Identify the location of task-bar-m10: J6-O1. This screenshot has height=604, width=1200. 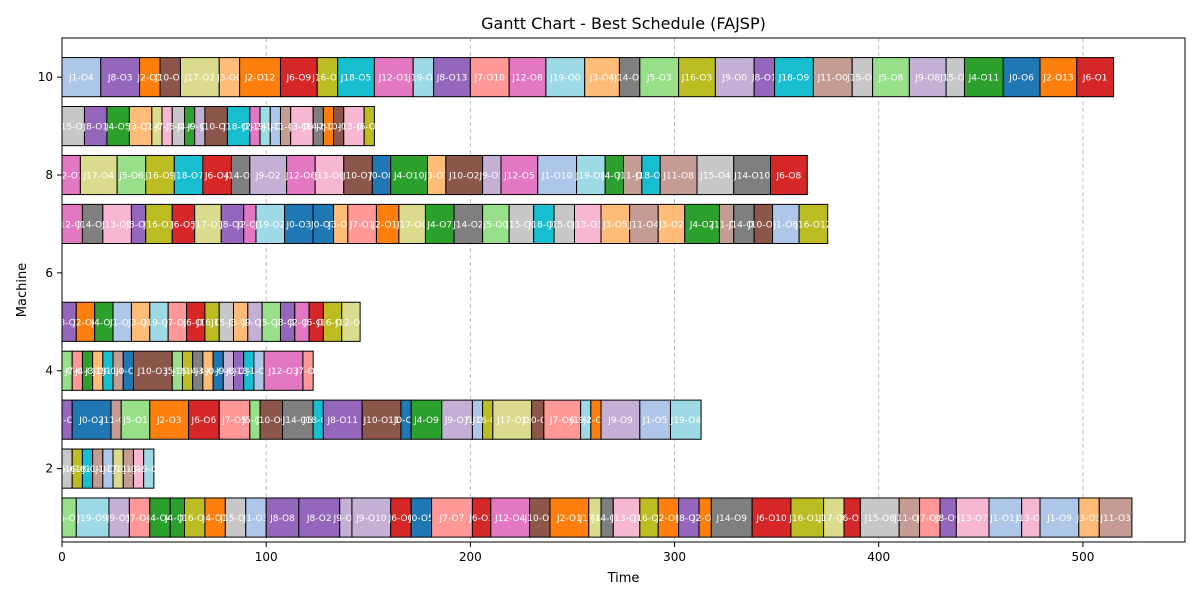
(1095, 77).